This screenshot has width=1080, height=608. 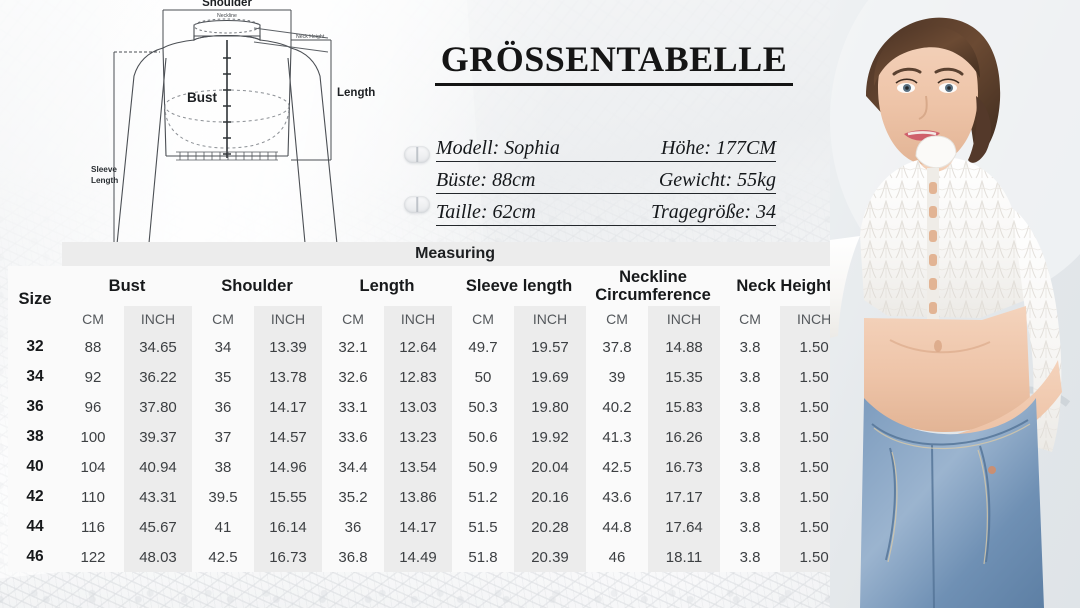 I want to click on measurement-cell: 20.16, so click(x=550, y=497).